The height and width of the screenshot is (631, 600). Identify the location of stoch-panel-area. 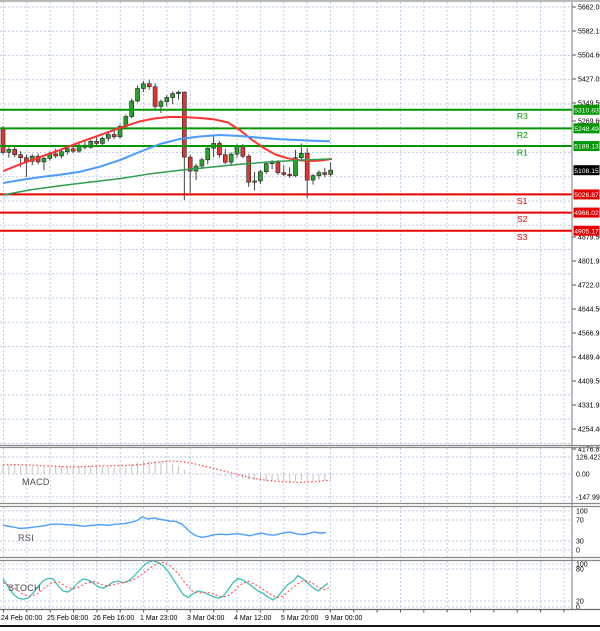
(286, 585).